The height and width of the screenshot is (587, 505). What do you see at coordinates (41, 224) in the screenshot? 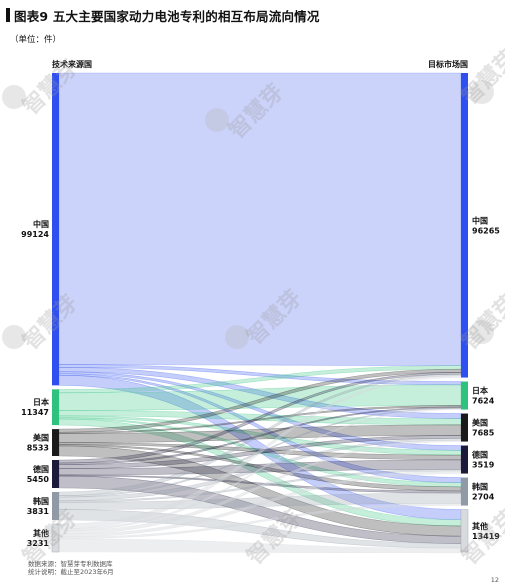
I see `source-node-name: 中国` at bounding box center [41, 224].